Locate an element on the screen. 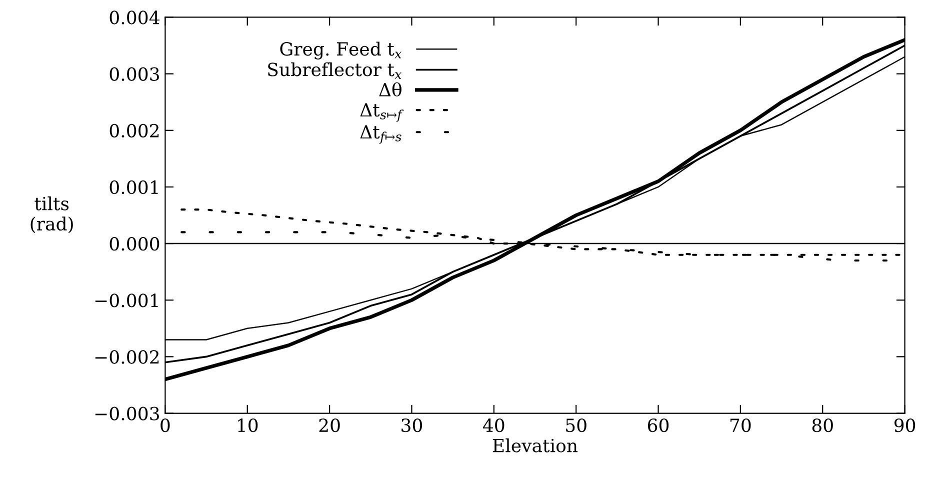  x-tick-label: 90 is located at coordinates (905, 425).